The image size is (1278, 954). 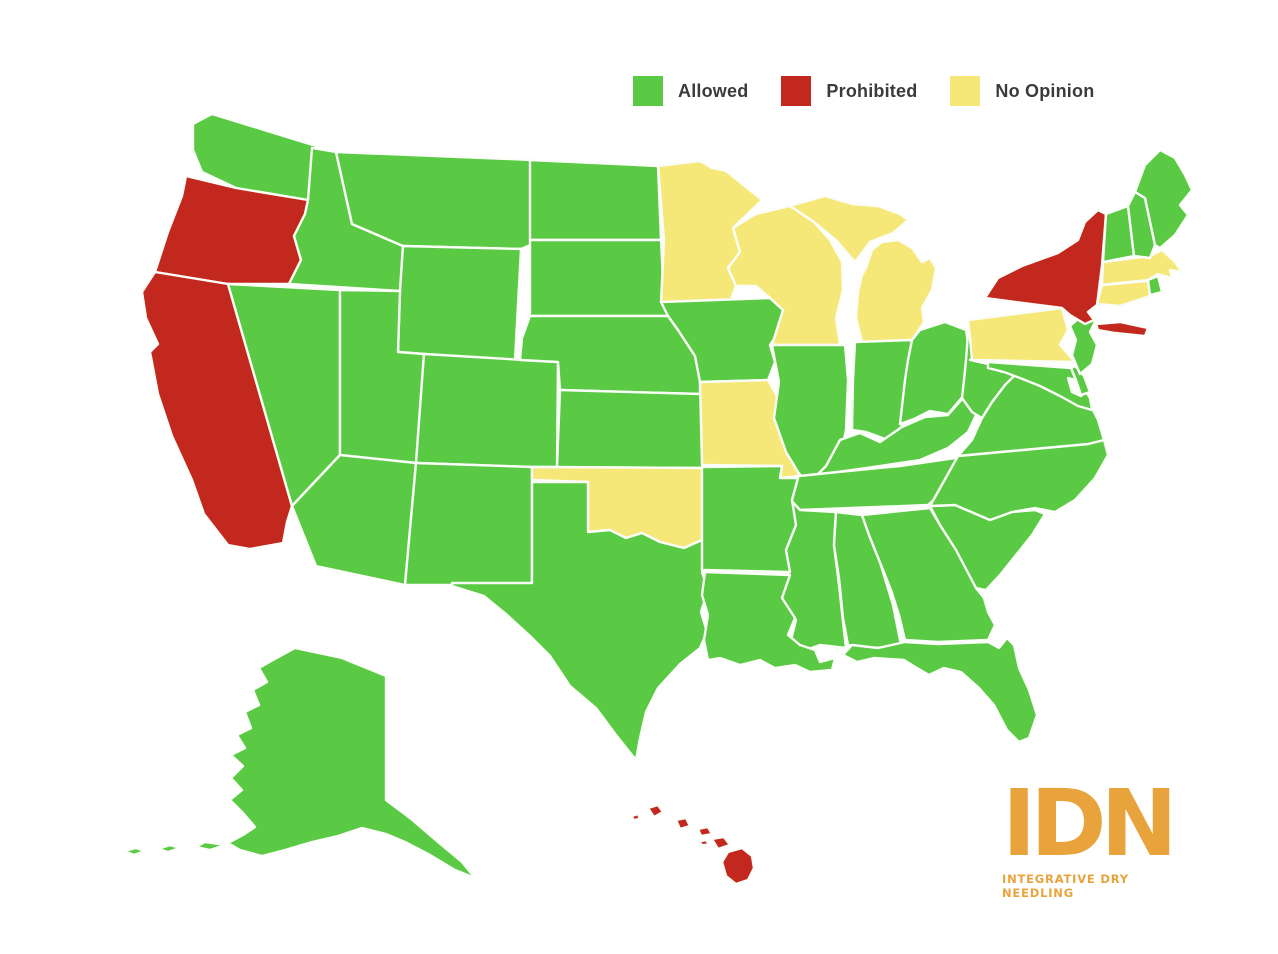 I want to click on legend-item-prohibited: Prohibited, so click(x=849, y=91).